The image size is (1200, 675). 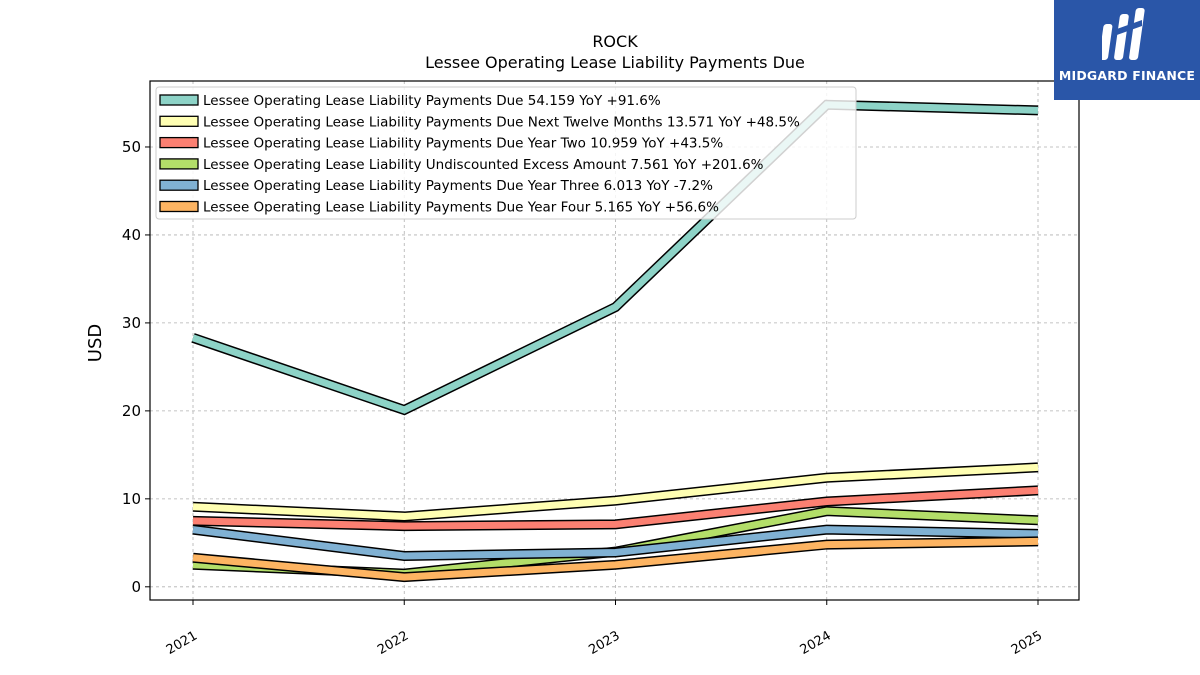 What do you see at coordinates (136, 587) in the screenshot?
I see `y-tick-label: 0` at bounding box center [136, 587].